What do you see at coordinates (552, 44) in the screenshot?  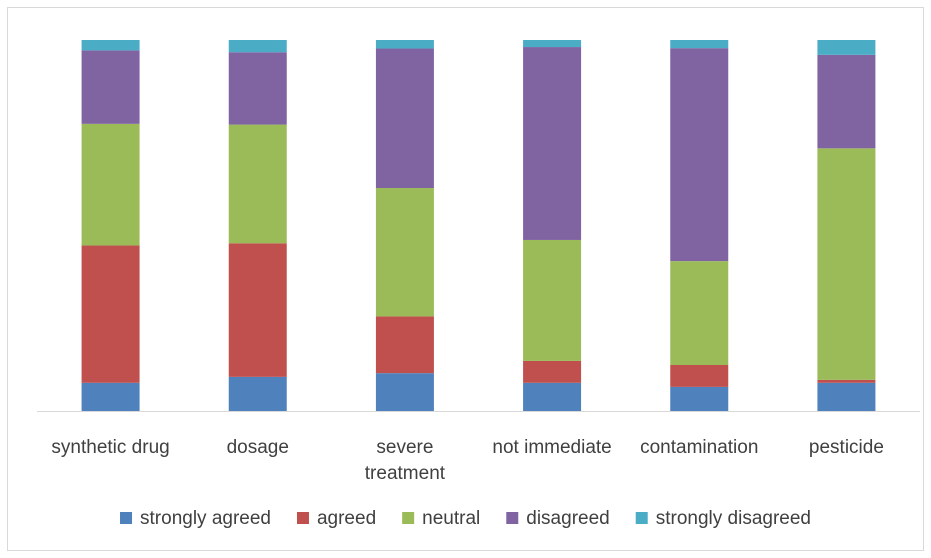 I see `bar-segment-not-immediate-strongly-disagreed` at bounding box center [552, 44].